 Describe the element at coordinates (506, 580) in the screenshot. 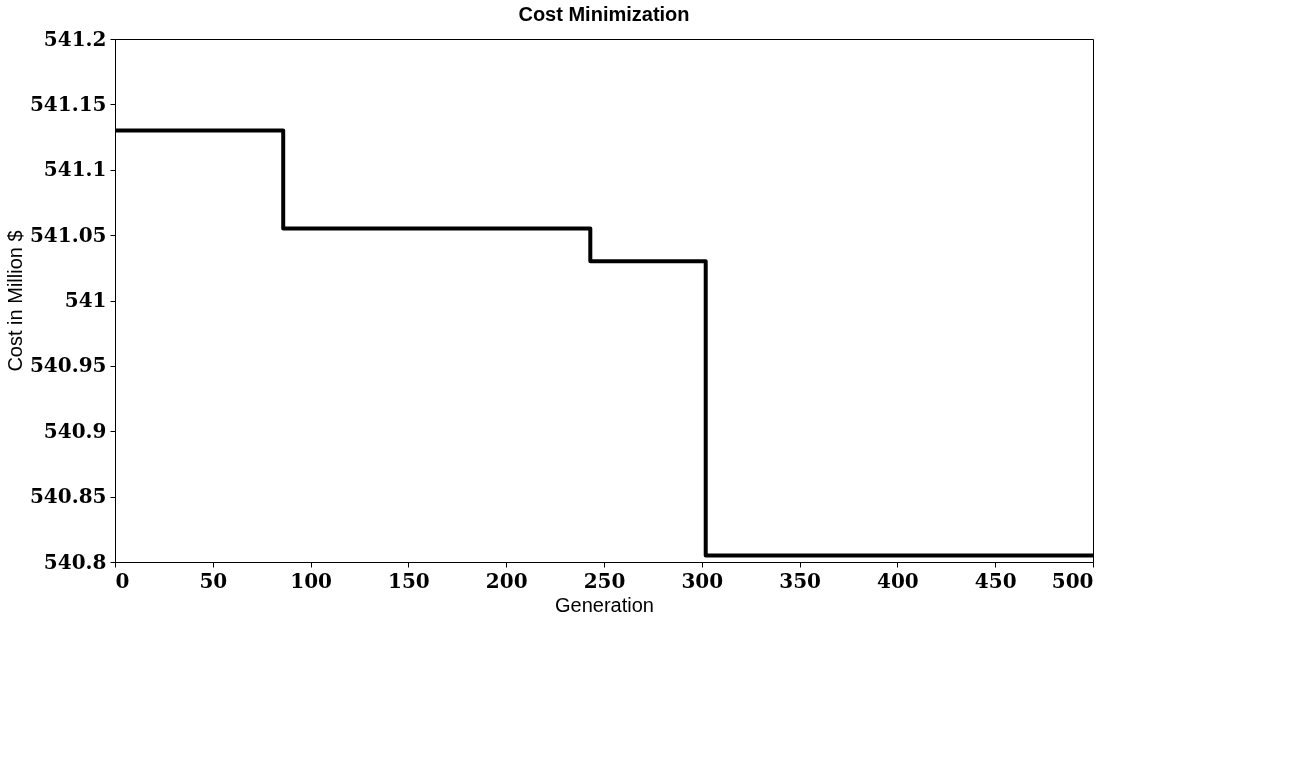

I see `x-tick-label: 200` at that location.